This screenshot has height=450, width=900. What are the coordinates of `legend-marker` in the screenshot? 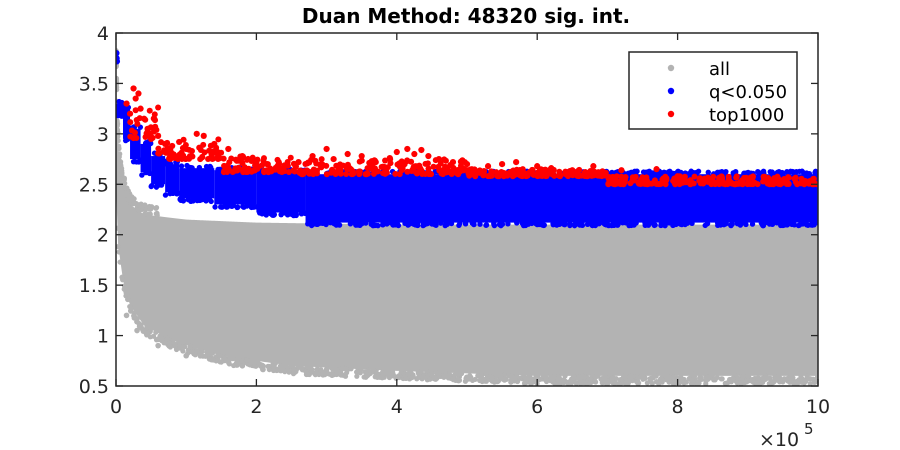 It's located at (671, 91).